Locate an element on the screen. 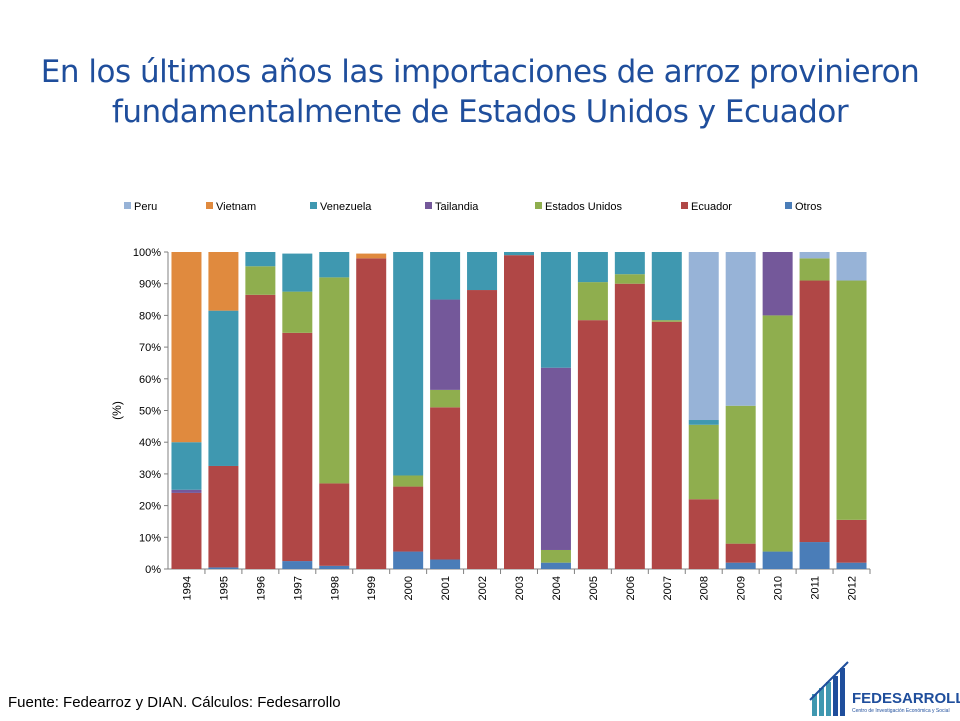 This screenshot has height=721, width=960. y-tick-label: 10% is located at coordinates (150, 538).